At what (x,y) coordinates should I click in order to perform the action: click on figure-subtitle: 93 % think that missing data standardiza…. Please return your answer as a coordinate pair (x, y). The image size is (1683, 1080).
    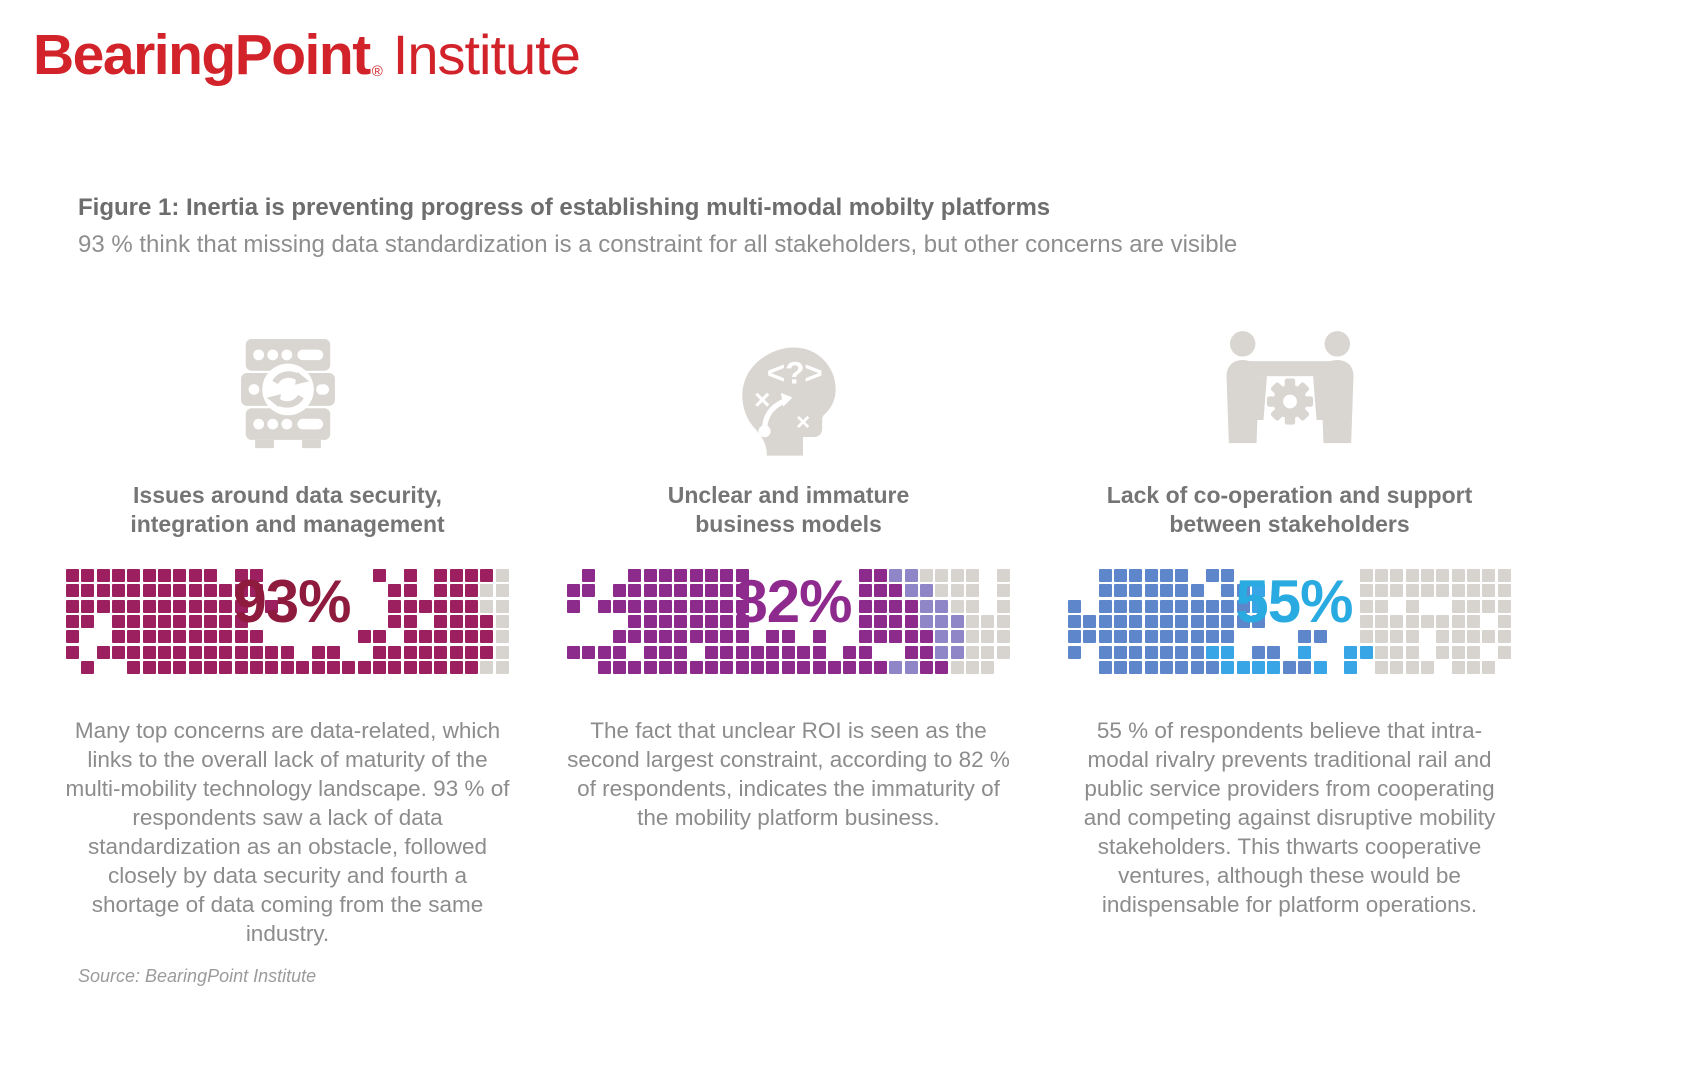
    Looking at the image, I should click on (658, 244).